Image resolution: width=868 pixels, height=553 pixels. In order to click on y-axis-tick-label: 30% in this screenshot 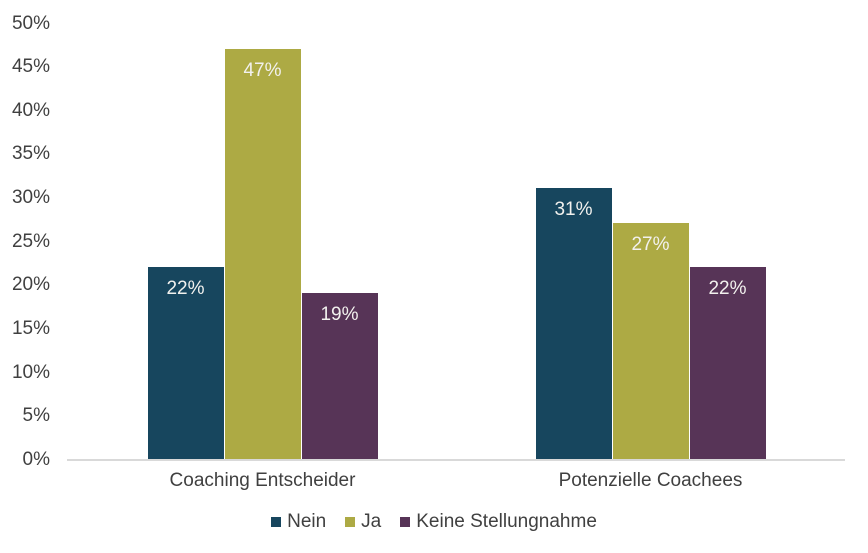, I will do `click(30, 198)`.